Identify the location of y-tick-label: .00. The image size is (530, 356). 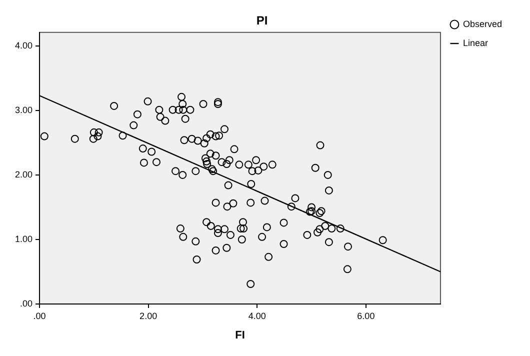
(26, 303).